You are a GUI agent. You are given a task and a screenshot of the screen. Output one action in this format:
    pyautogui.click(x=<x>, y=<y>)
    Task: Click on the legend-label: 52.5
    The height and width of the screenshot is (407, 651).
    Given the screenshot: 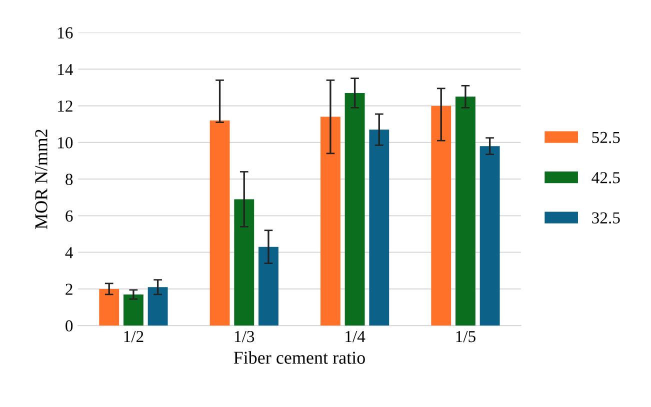 What is the action you would take?
    pyautogui.click(x=606, y=138)
    